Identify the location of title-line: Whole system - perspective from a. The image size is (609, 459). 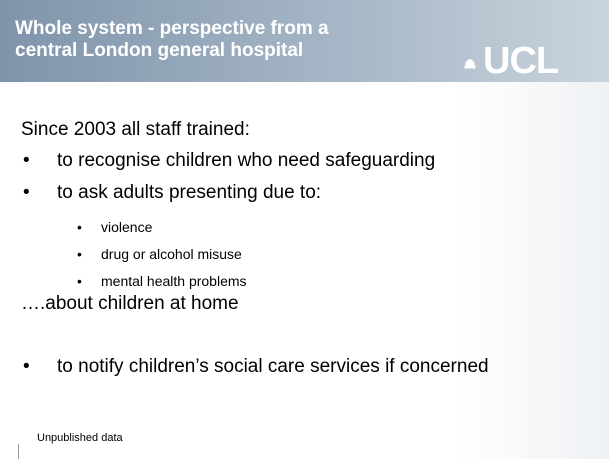
(172, 28).